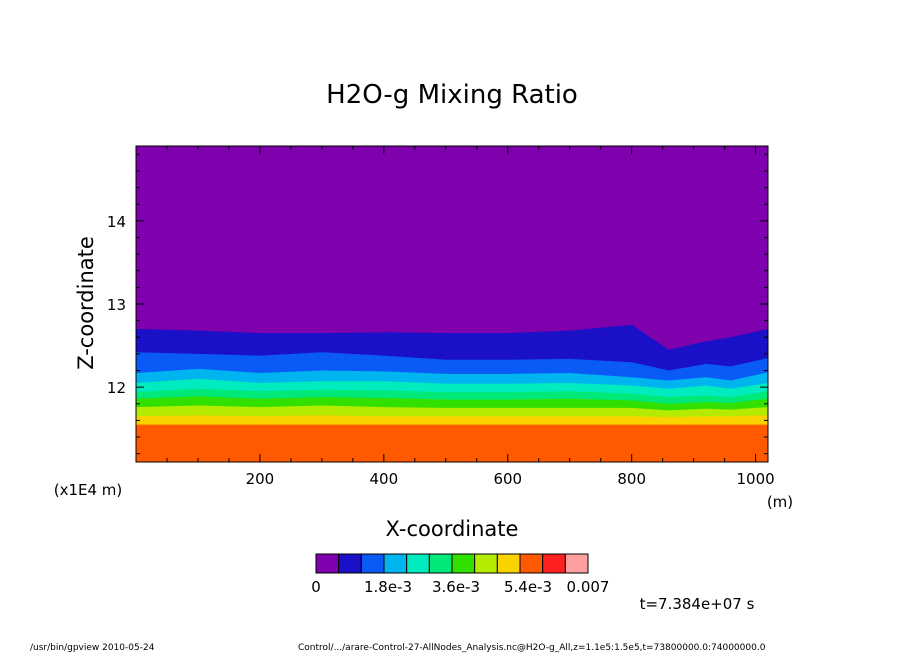  What do you see at coordinates (116, 388) in the screenshot?
I see `y-tick-label: 12` at bounding box center [116, 388].